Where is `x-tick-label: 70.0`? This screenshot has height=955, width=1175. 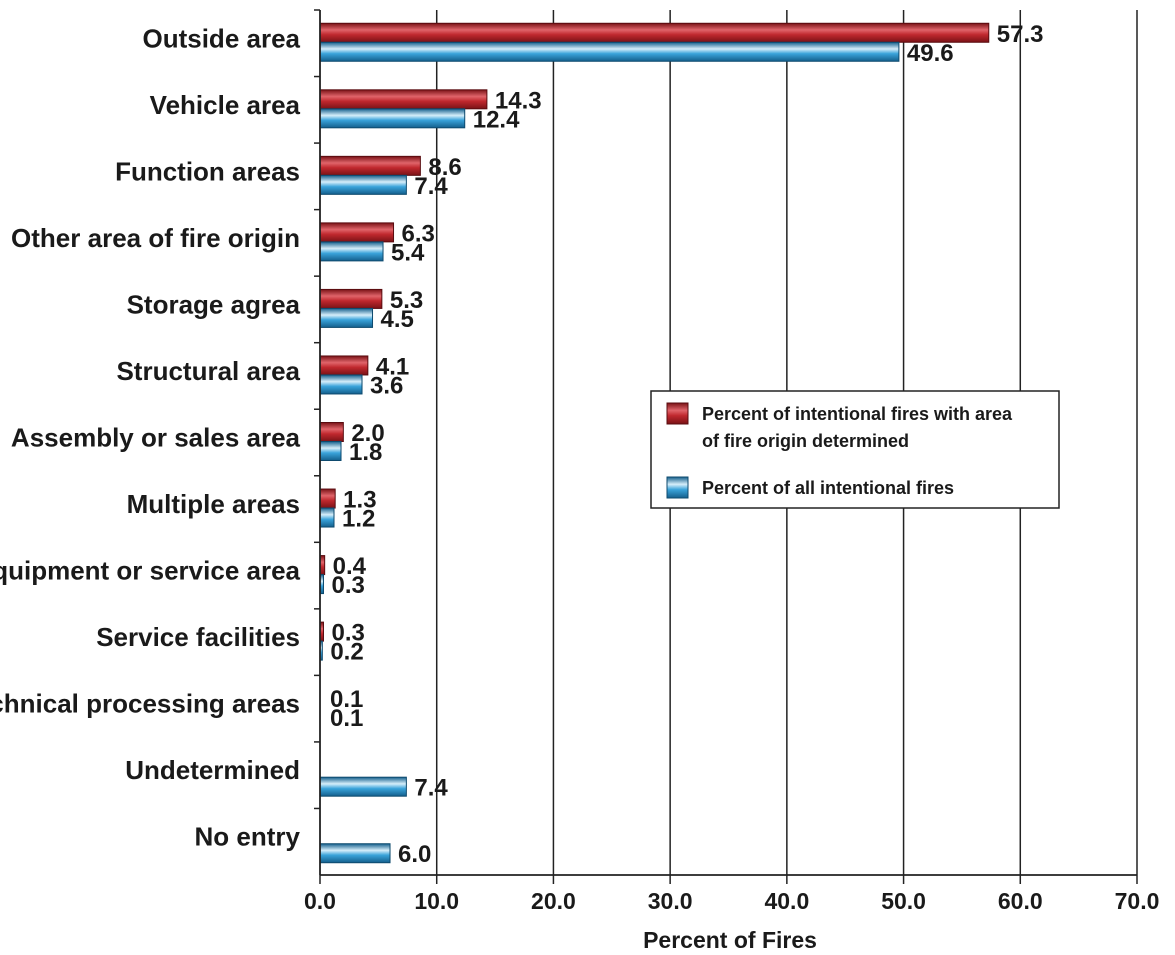
x-tick-label: 70.0 is located at coordinates (1137, 901).